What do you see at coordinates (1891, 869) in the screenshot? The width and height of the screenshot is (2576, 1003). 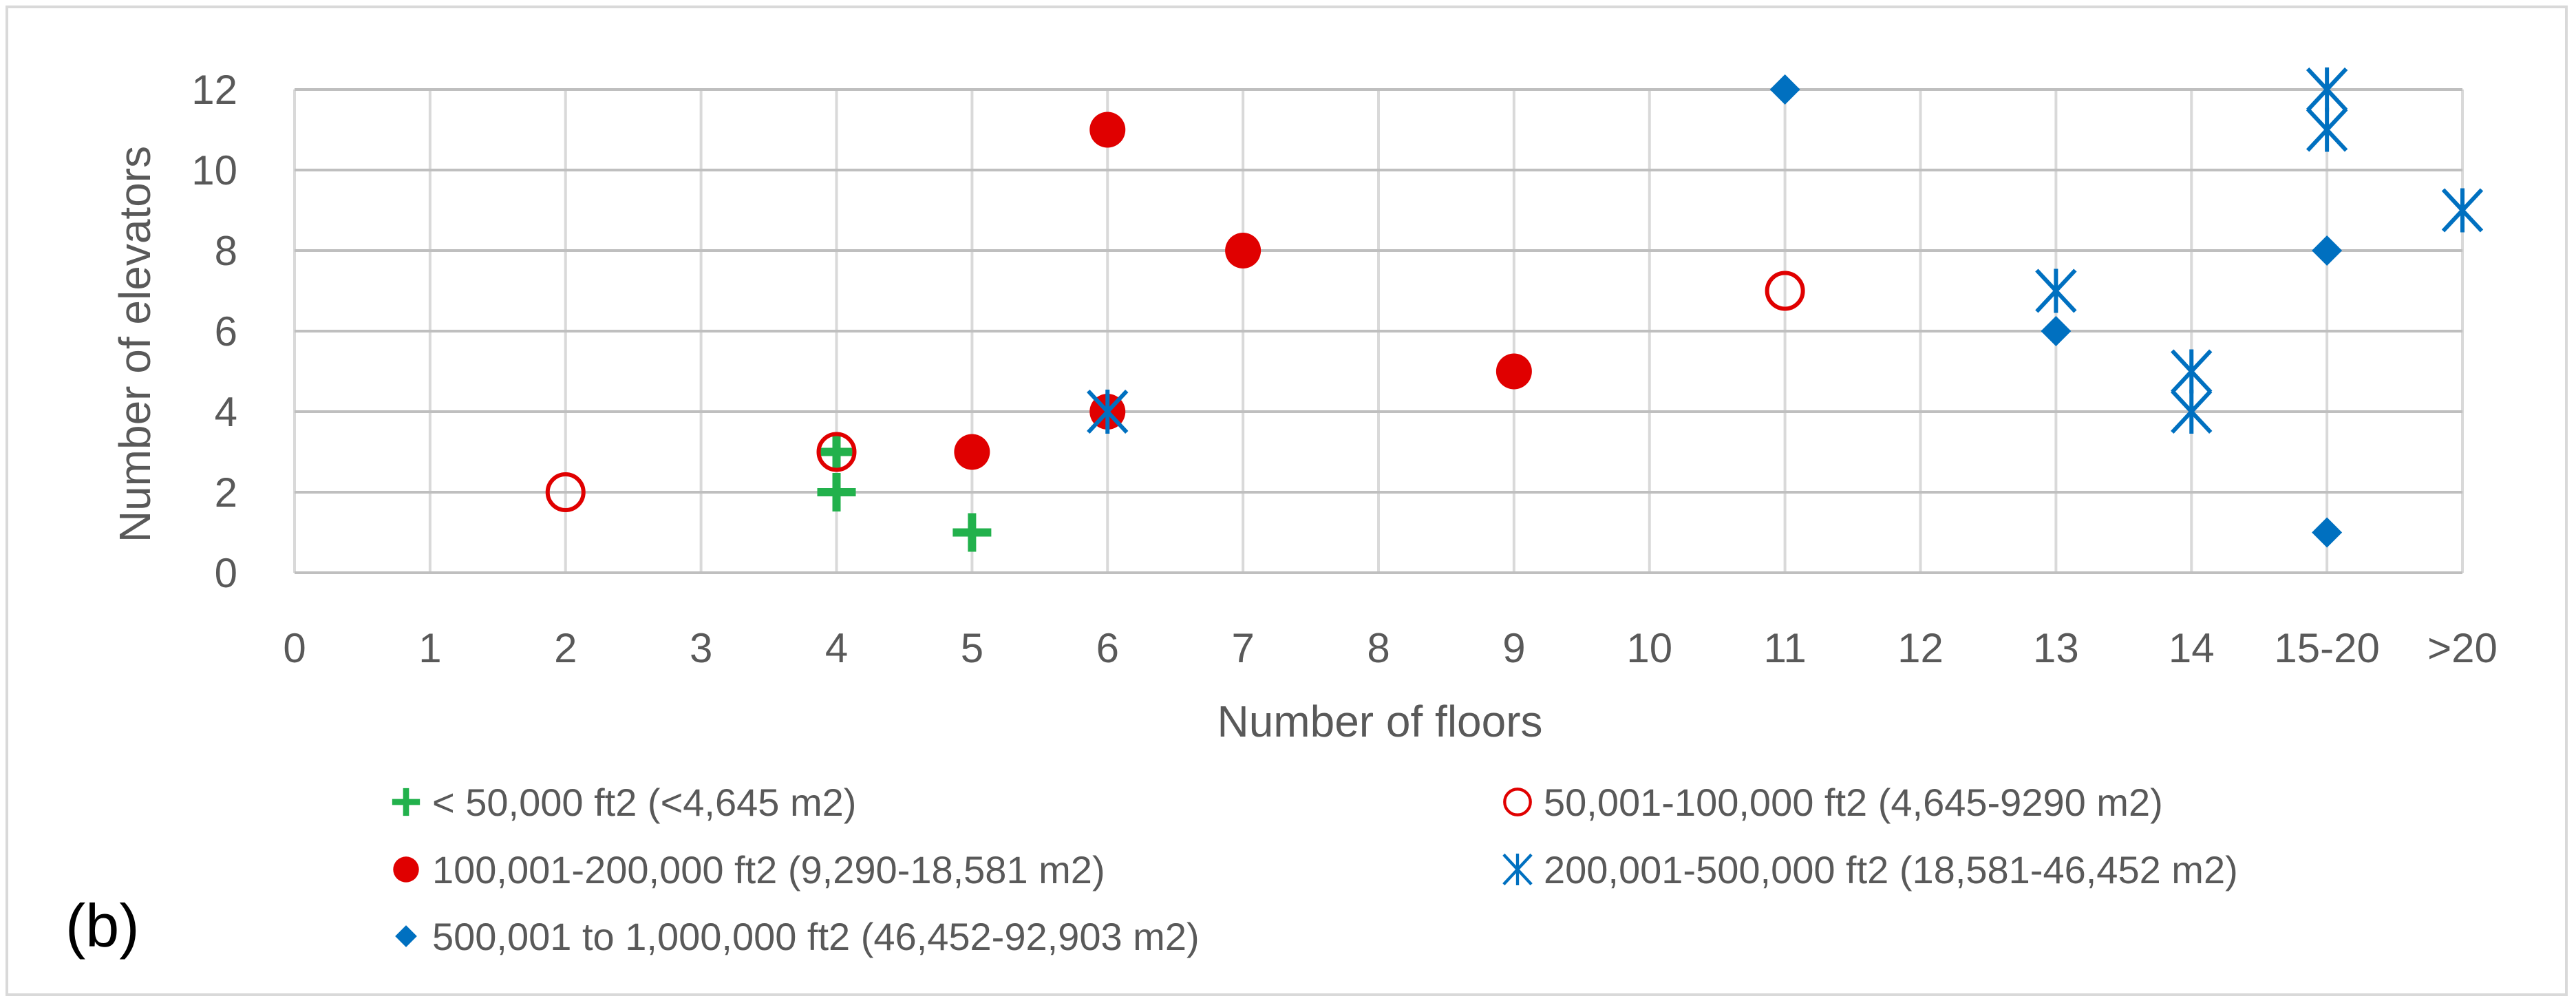 I see `legend-label: 200,001-500,000 ft2 (18,581-46,452 m2)` at bounding box center [1891, 869].